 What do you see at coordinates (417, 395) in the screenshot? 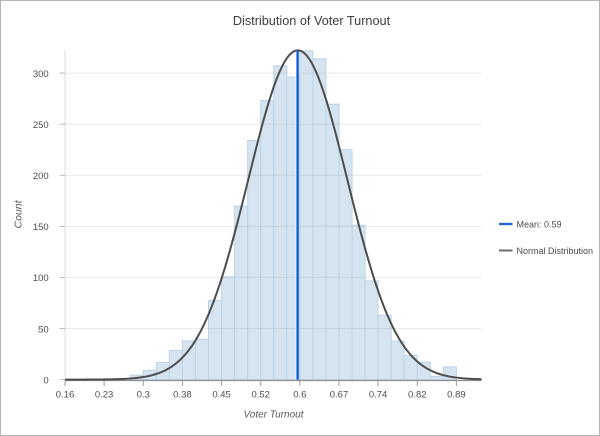
I see `svg-text: 0.82` at bounding box center [417, 395].